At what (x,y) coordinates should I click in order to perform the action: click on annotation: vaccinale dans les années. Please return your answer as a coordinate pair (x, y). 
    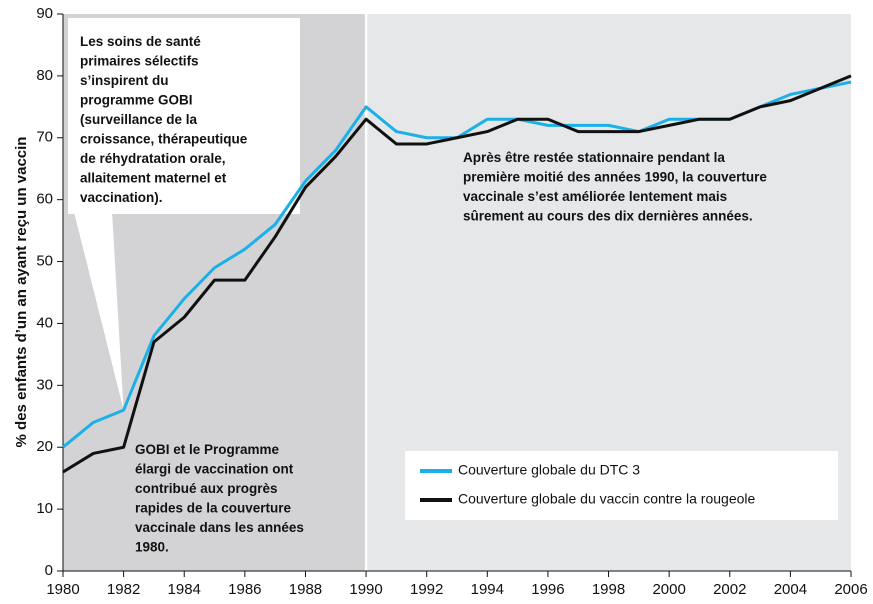
    Looking at the image, I should click on (219, 527).